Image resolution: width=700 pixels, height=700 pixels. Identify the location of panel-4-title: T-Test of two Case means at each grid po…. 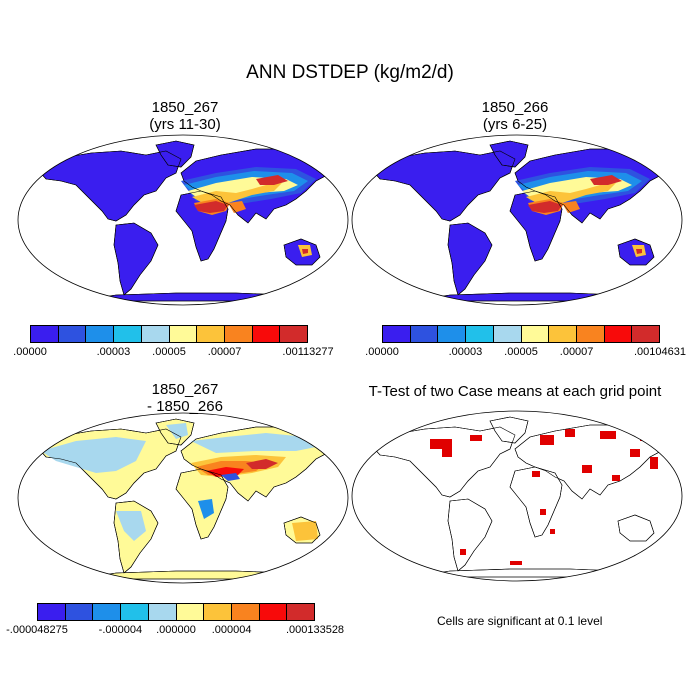
(515, 391).